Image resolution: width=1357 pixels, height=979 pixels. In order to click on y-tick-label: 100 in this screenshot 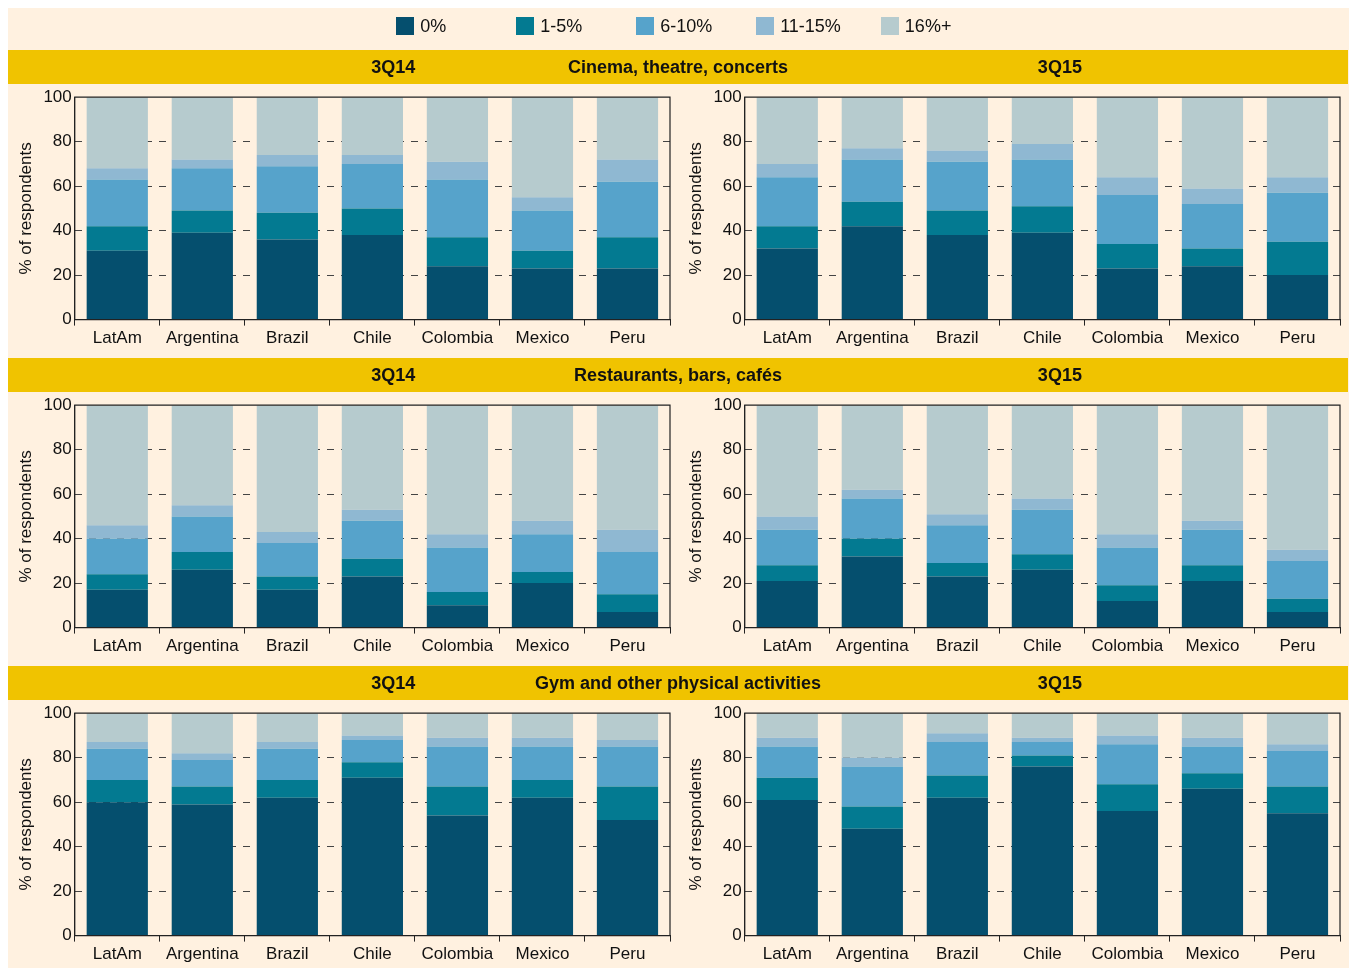, I will do `click(57, 712)`.